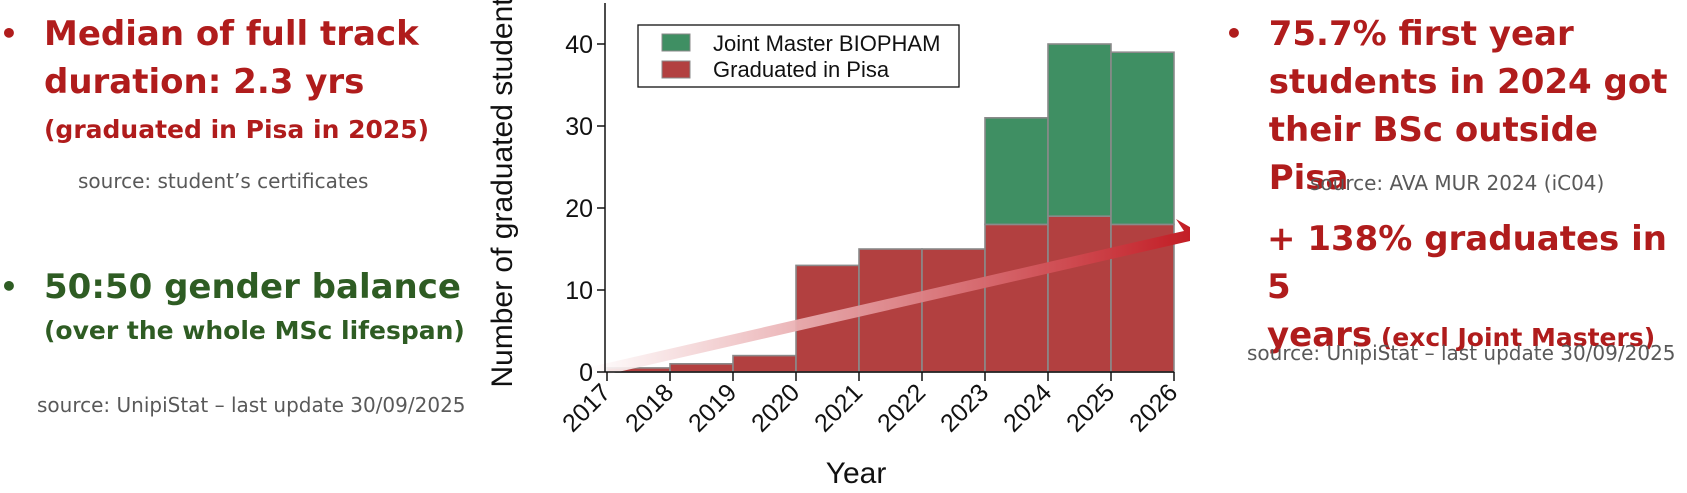 This screenshot has width=1687, height=493. What do you see at coordinates (254, 330) in the screenshot?
I see `gender-line-2: (over the whole MSc lifespan)` at bounding box center [254, 330].